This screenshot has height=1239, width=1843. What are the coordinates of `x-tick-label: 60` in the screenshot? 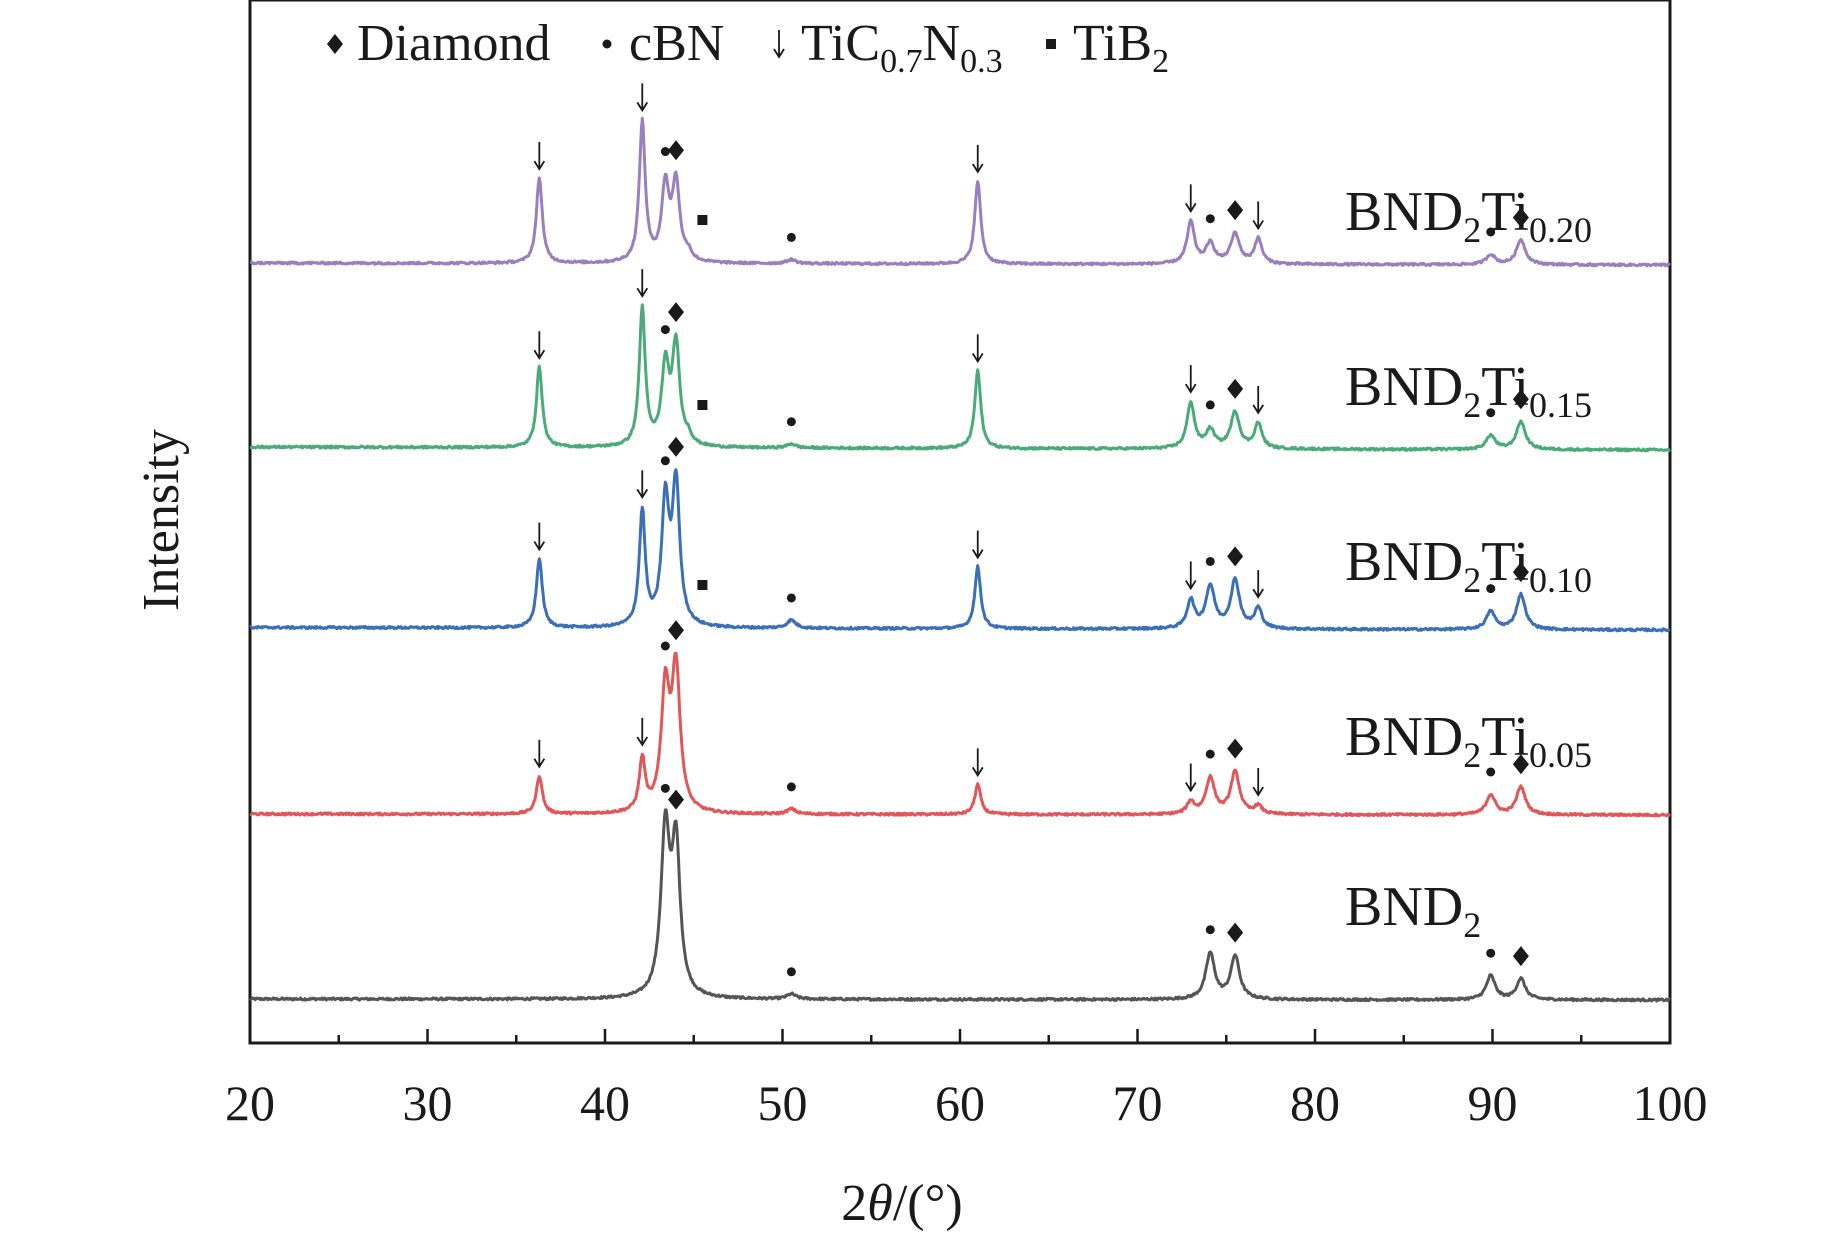 It's located at (960, 1103).